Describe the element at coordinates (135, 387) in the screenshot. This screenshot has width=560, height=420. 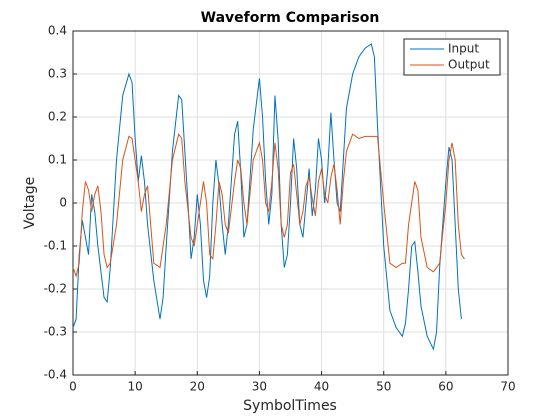
I see `x-tick-label: 10` at that location.